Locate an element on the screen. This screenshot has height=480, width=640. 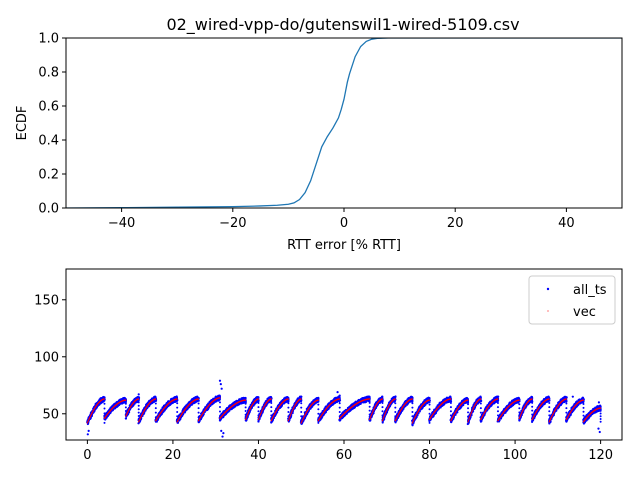
top-y-tick-label: 0.6 is located at coordinates (48, 107).